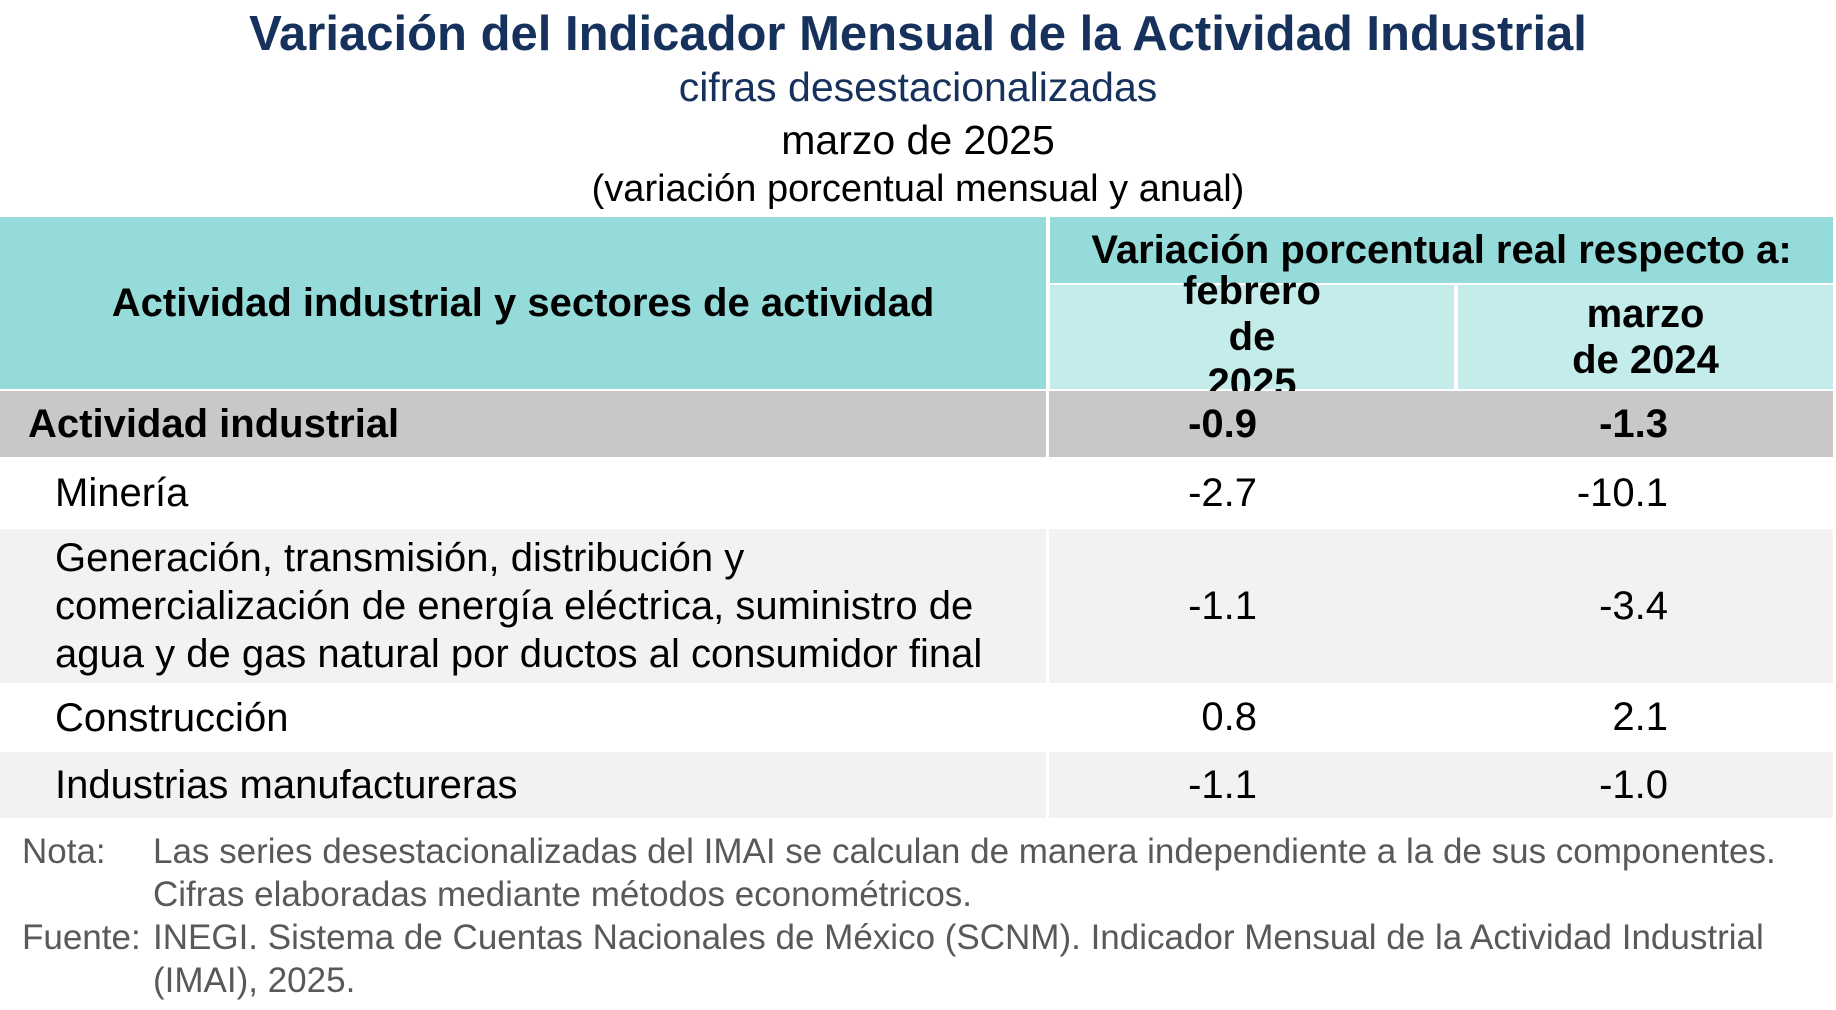  Describe the element at coordinates (1563, 785) in the screenshot. I see `cell-value: -1.0` at that location.